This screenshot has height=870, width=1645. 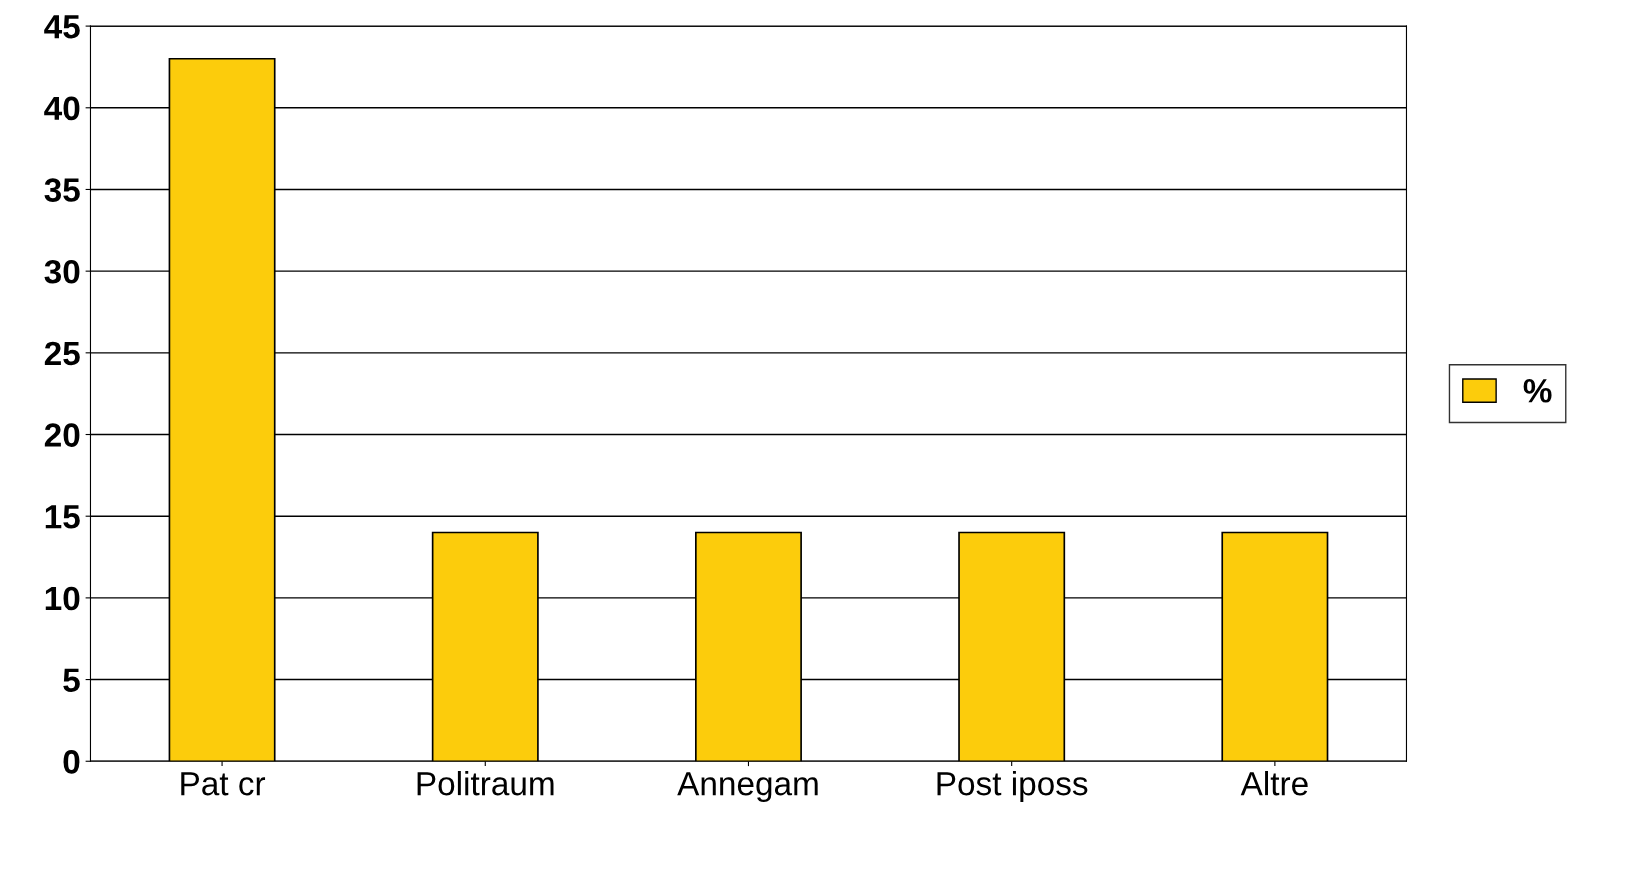 I want to click on x-tick-label: Post iposs, so click(x=1012, y=786).